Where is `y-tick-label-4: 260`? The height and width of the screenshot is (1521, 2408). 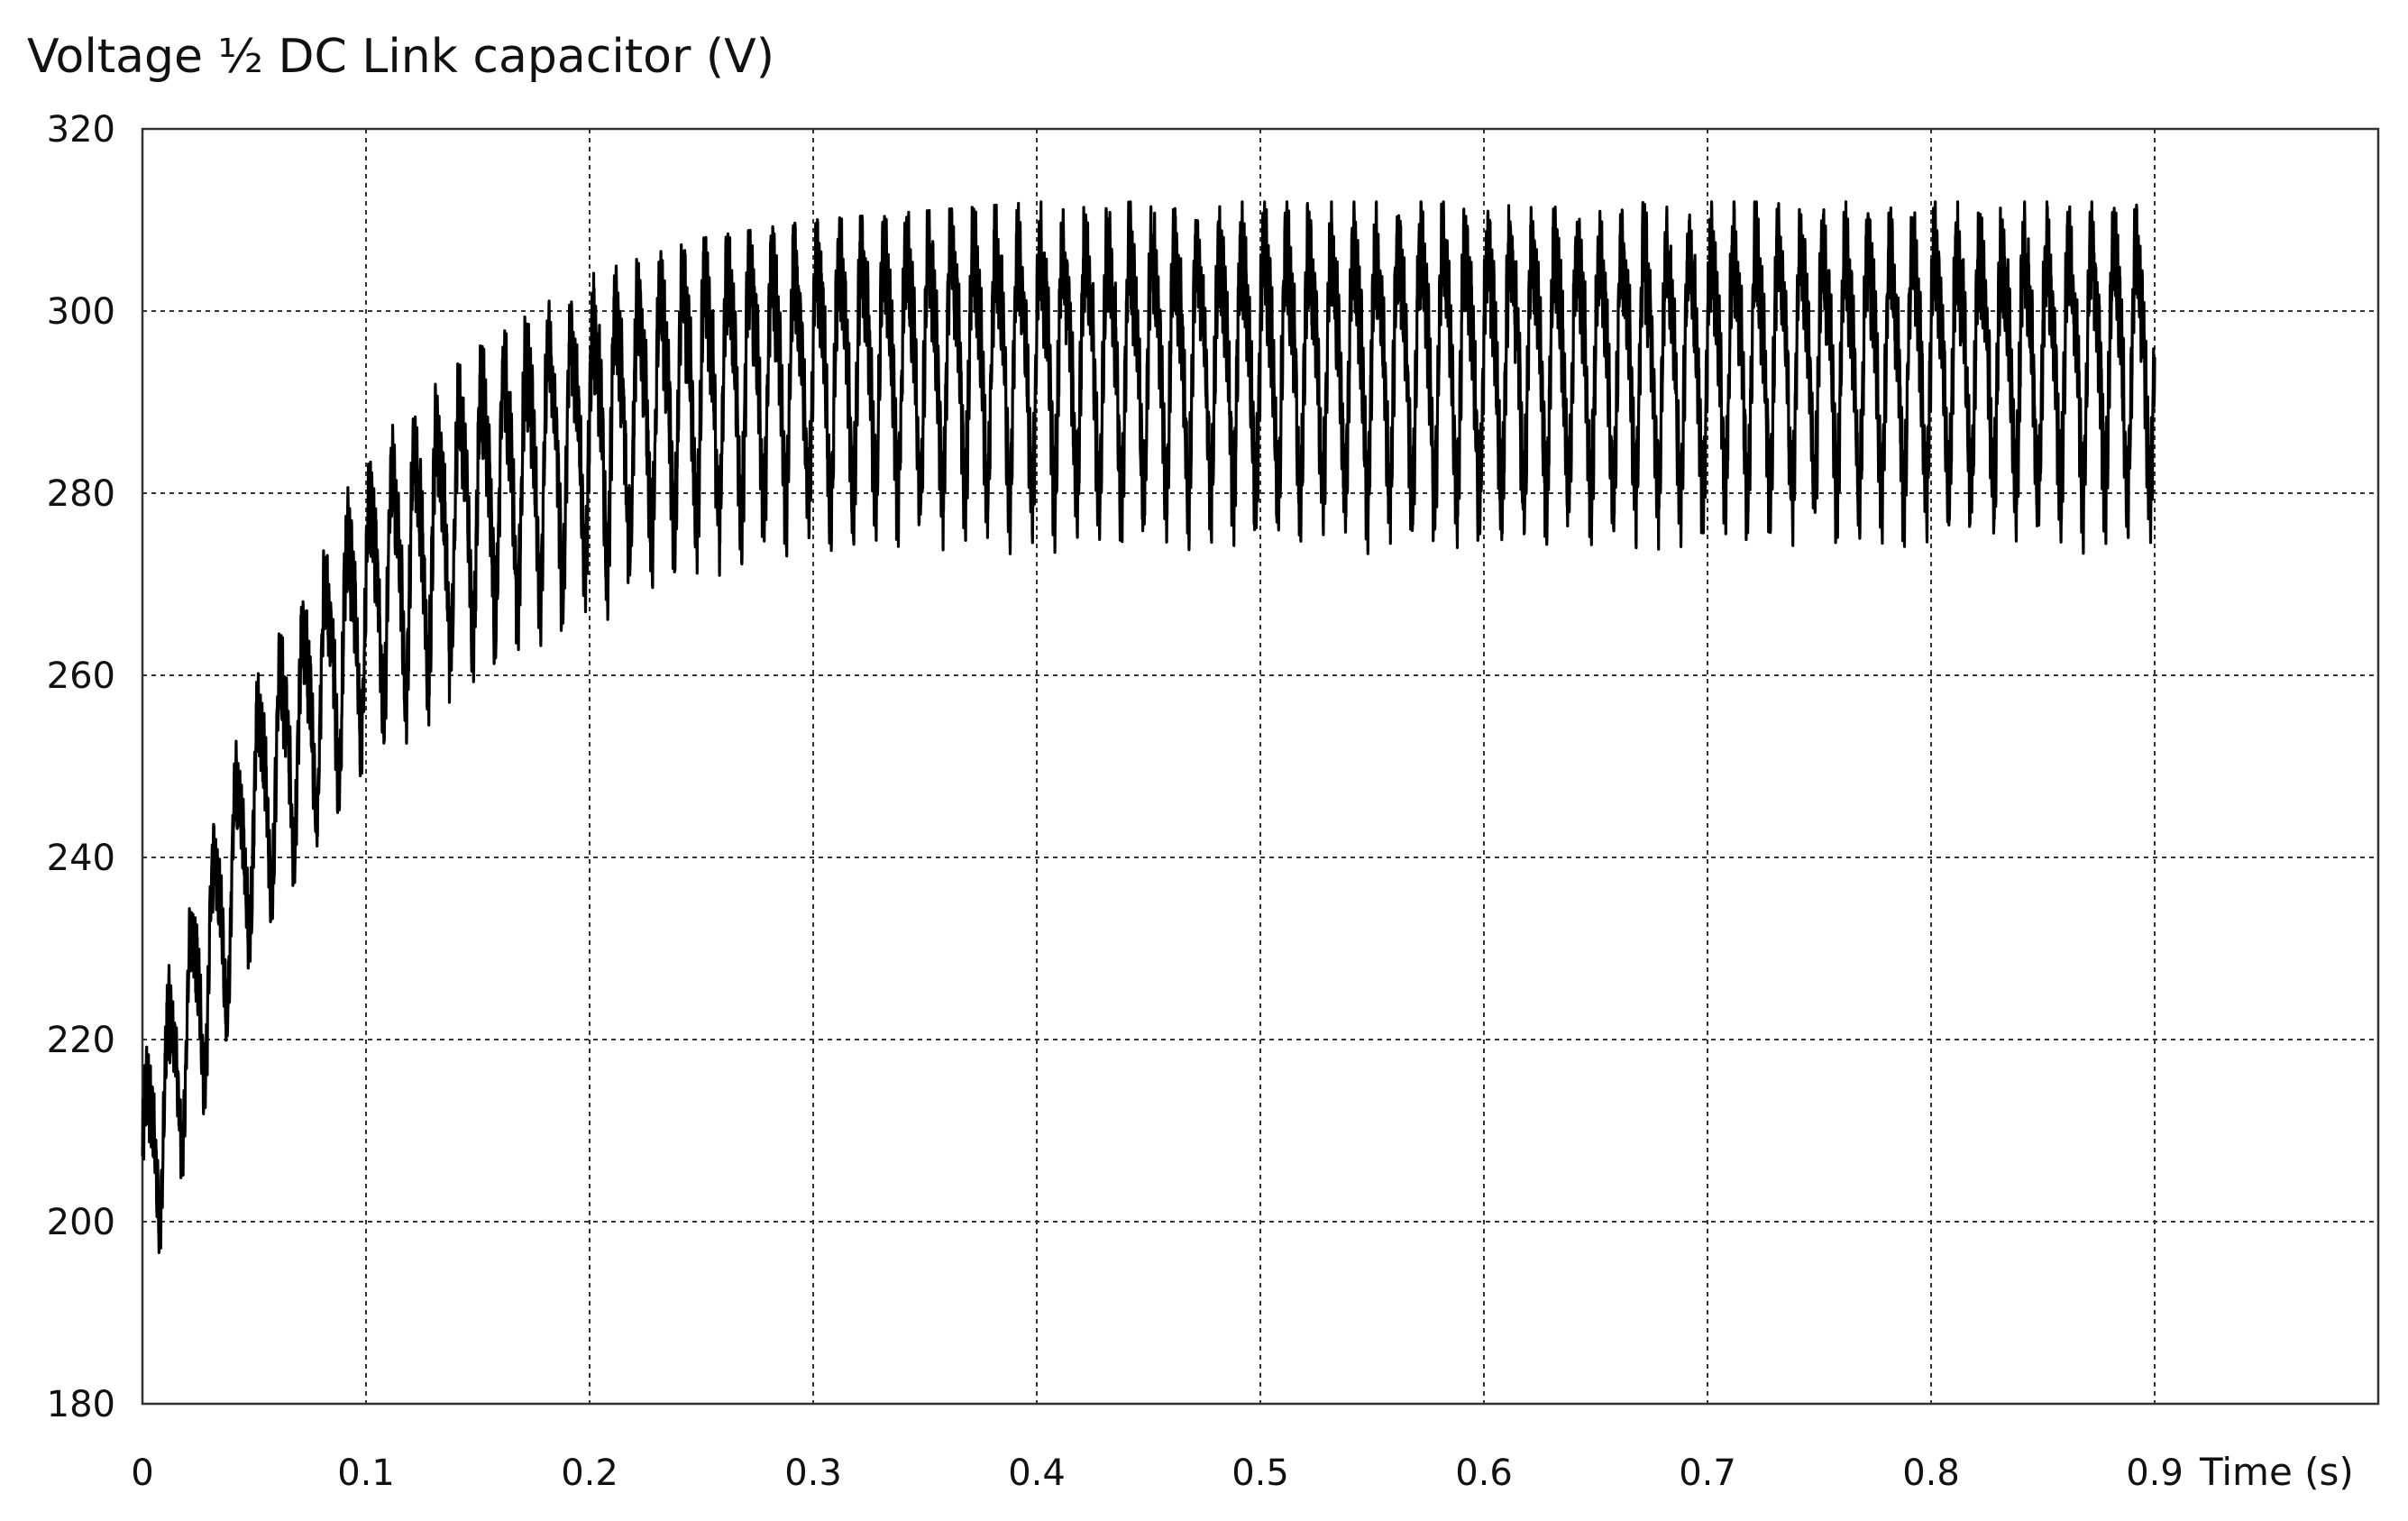 y-tick-label-4: 260 is located at coordinates (81, 676).